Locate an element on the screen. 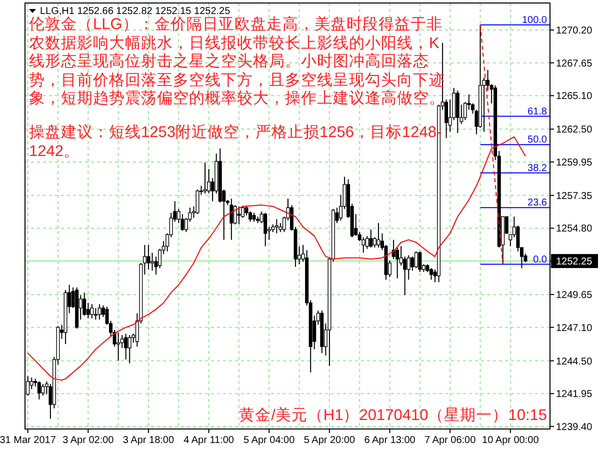 Image resolution: width=600 pixels, height=450 pixels. x-tick-label: 4 Apr 11:00 is located at coordinates (209, 440).